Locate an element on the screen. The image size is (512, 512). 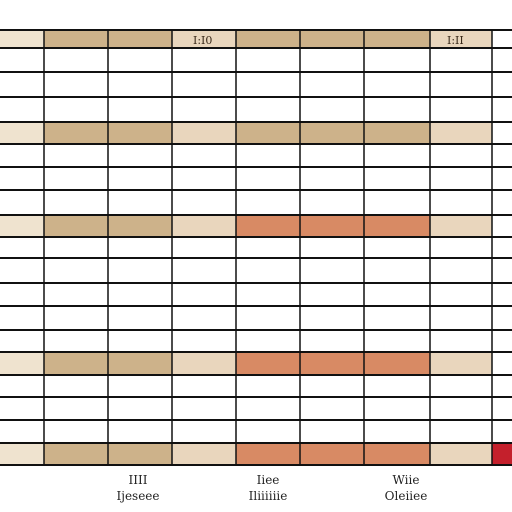
footer-label-2-line2: Iliiiiiie is located at coordinates (268, 496).